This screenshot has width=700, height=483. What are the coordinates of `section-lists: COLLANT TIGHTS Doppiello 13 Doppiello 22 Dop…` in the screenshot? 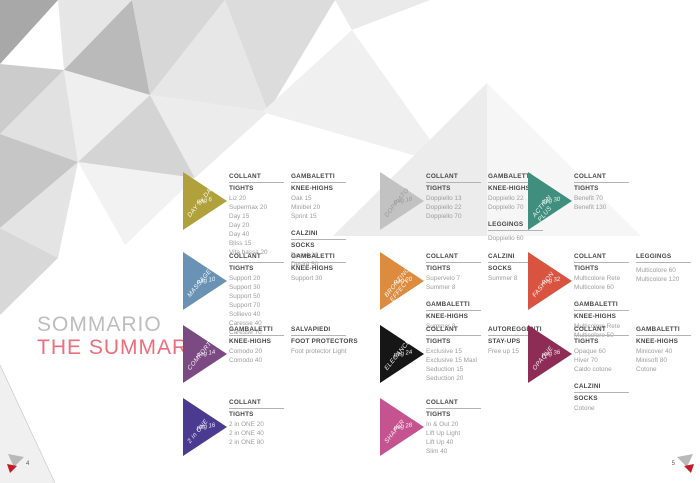 It's located at (484, 208).